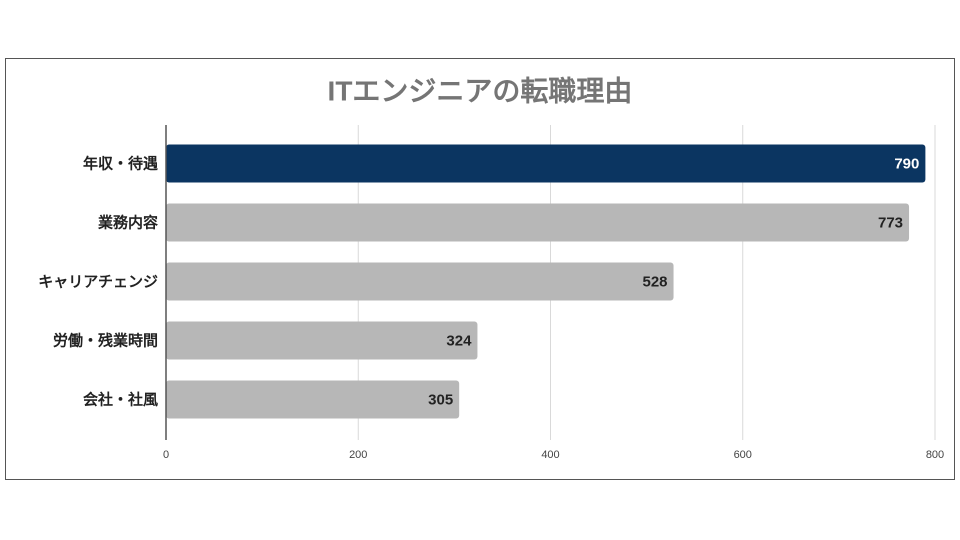  I want to click on x-tick-label: 400, so click(550, 455).